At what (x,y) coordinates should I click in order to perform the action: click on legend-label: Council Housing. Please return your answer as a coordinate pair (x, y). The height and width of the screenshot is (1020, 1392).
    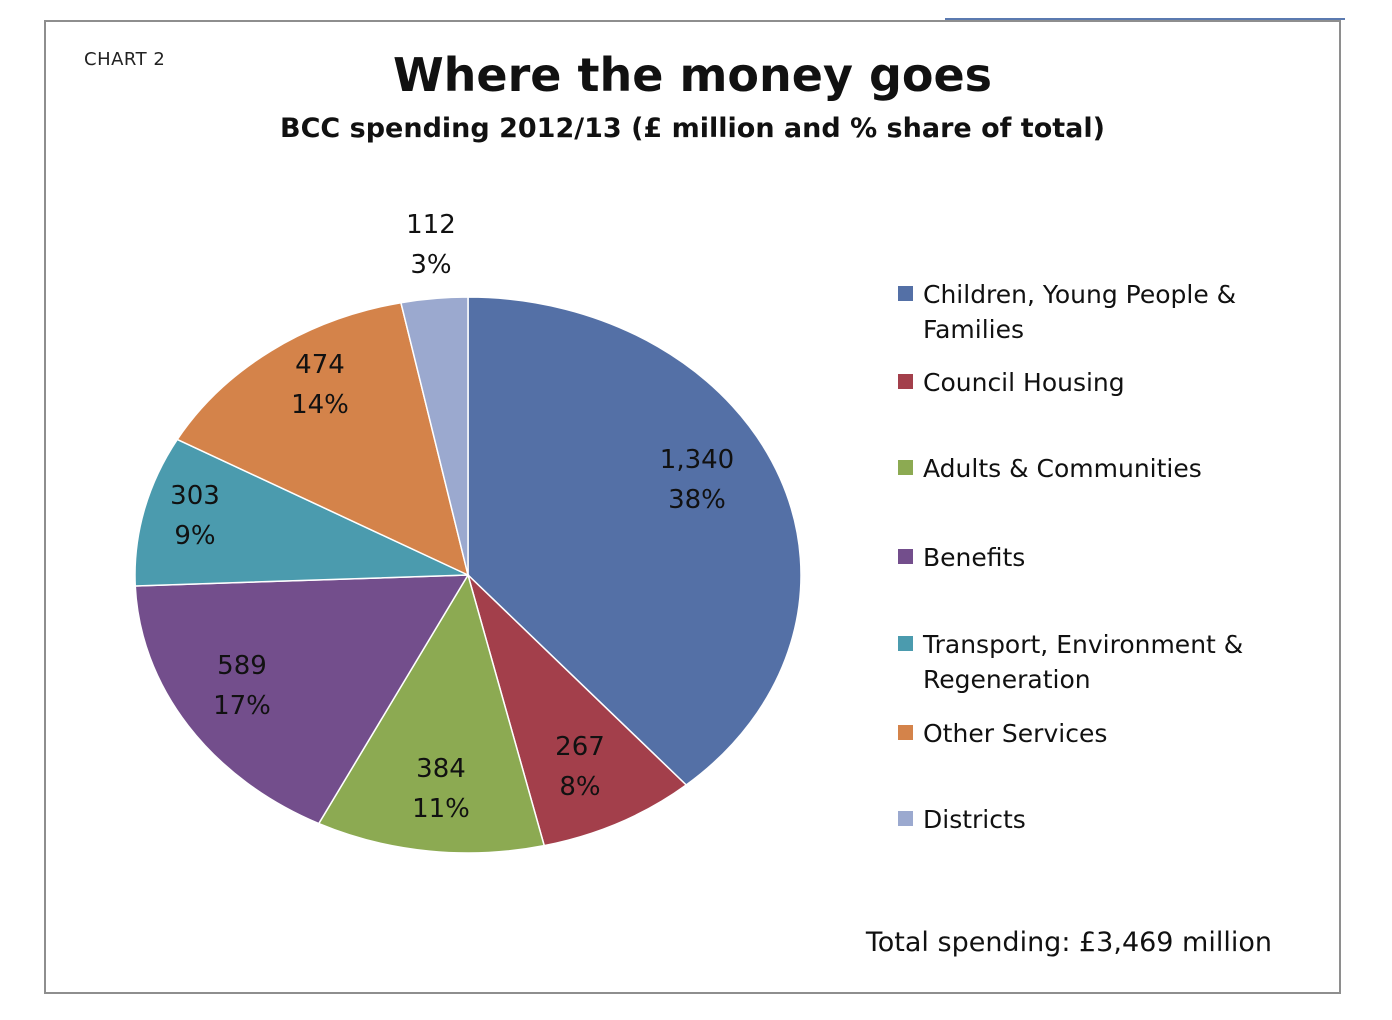
    Looking at the image, I should click on (1024, 382).